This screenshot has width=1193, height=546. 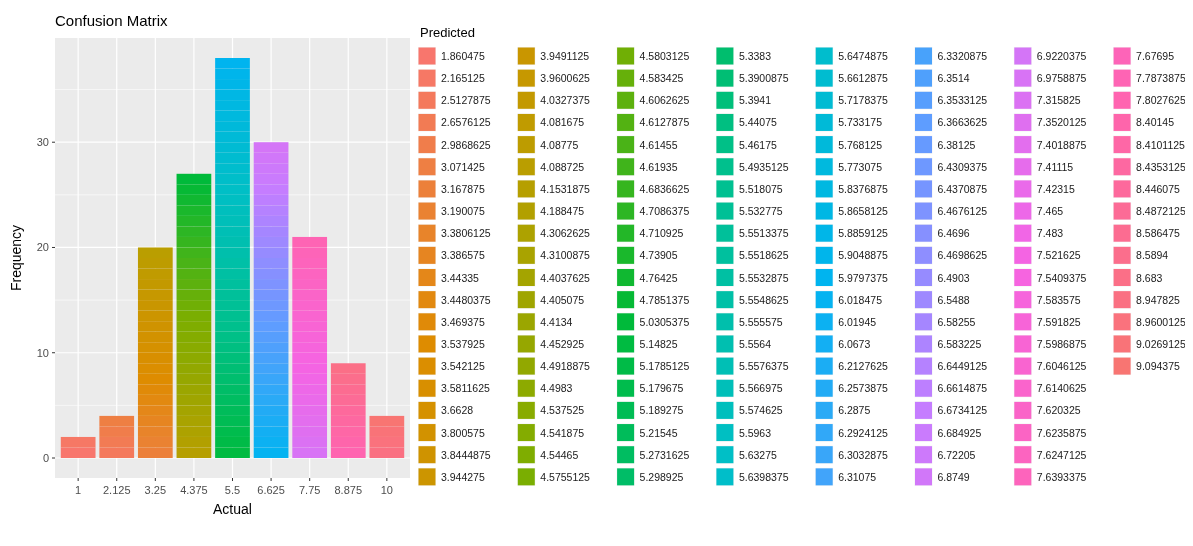 I want to click on legend-label: 4.081675, so click(x=562, y=122).